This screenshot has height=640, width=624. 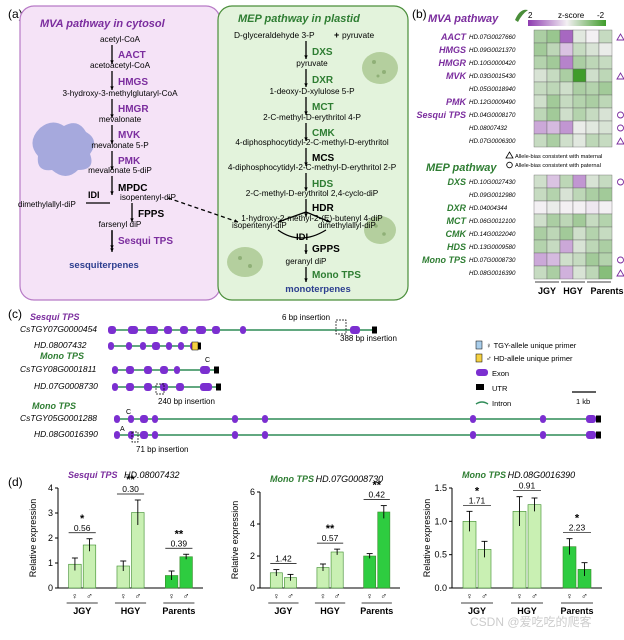 I want to click on gene-group-title: Mono TPS, so click(x=62, y=356).